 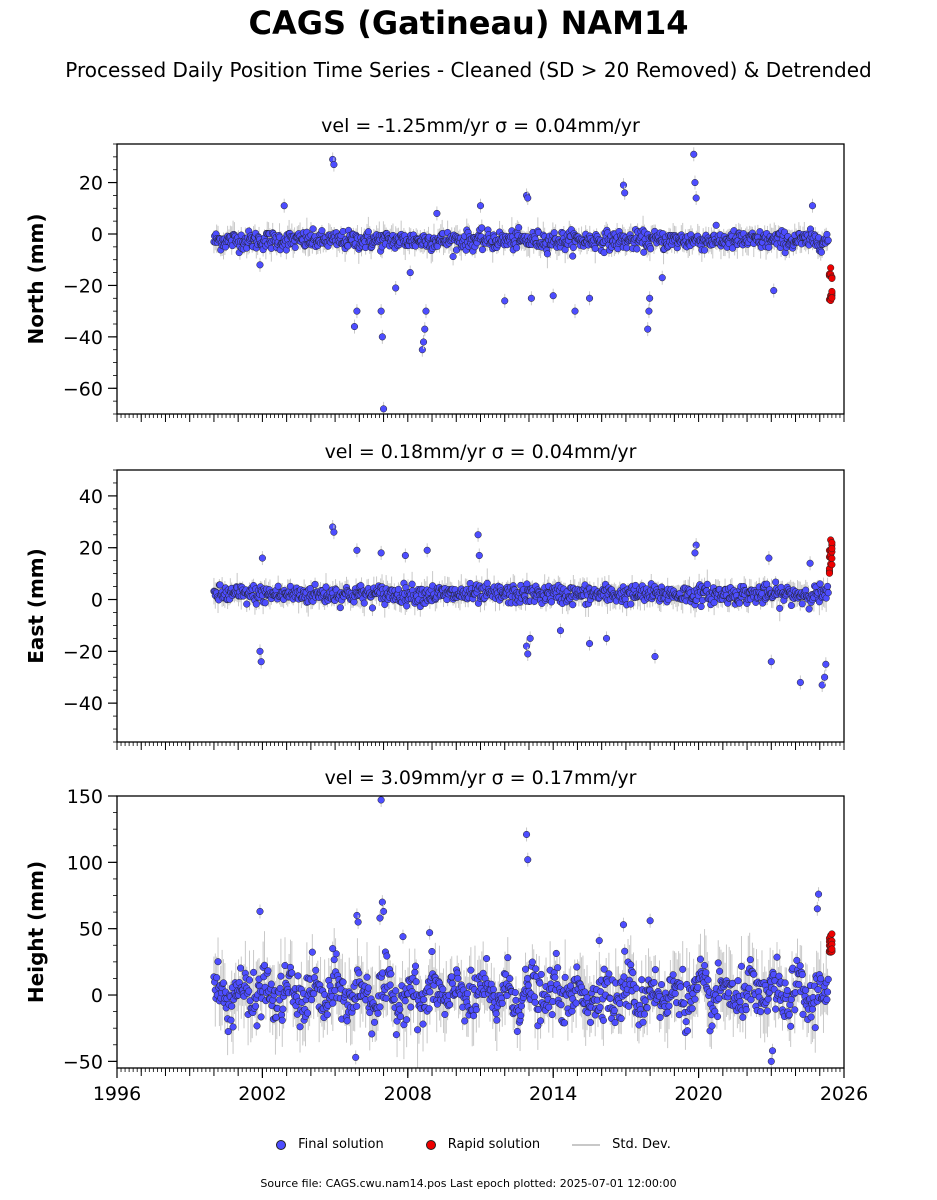 What do you see at coordinates (83, 704) in the screenshot?
I see `y-tick-label: −40` at bounding box center [83, 704].